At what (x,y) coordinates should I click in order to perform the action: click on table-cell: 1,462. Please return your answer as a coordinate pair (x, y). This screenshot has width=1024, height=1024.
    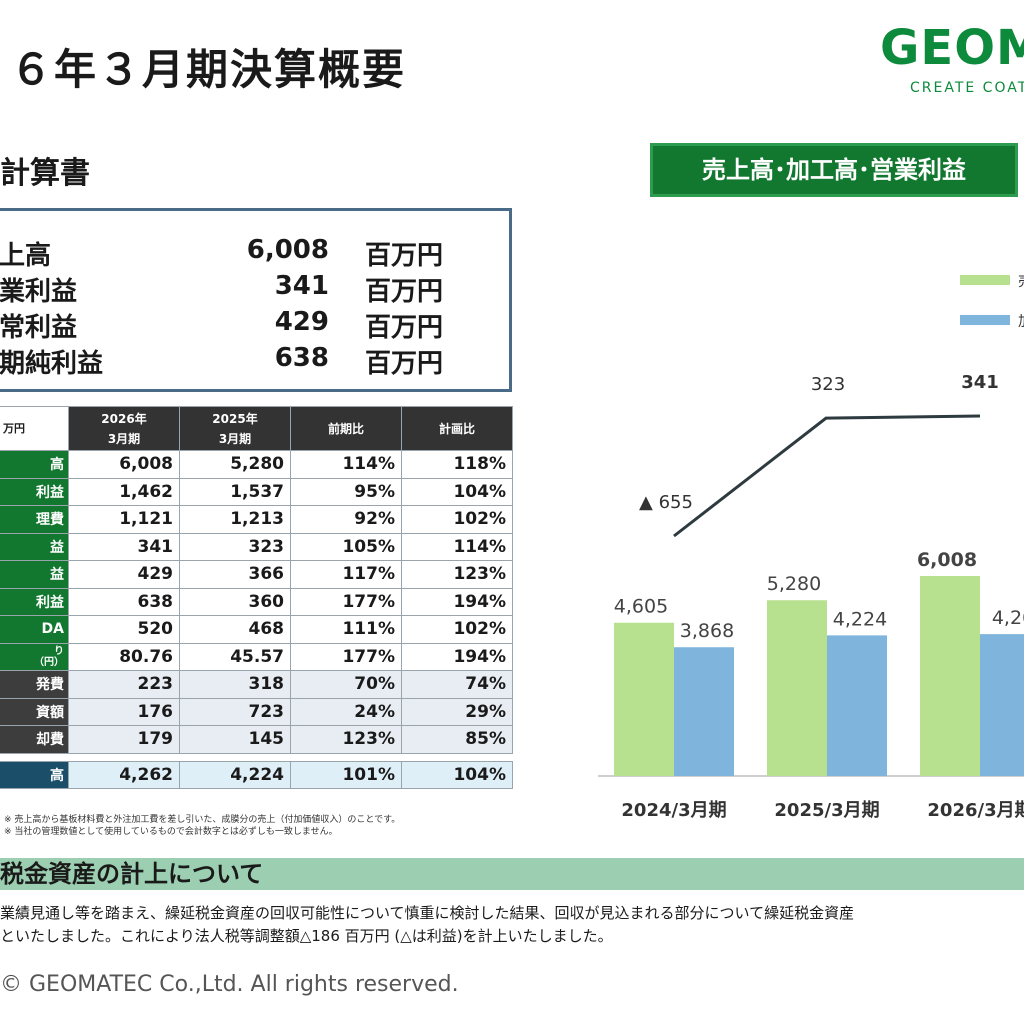
    Looking at the image, I should click on (124, 491).